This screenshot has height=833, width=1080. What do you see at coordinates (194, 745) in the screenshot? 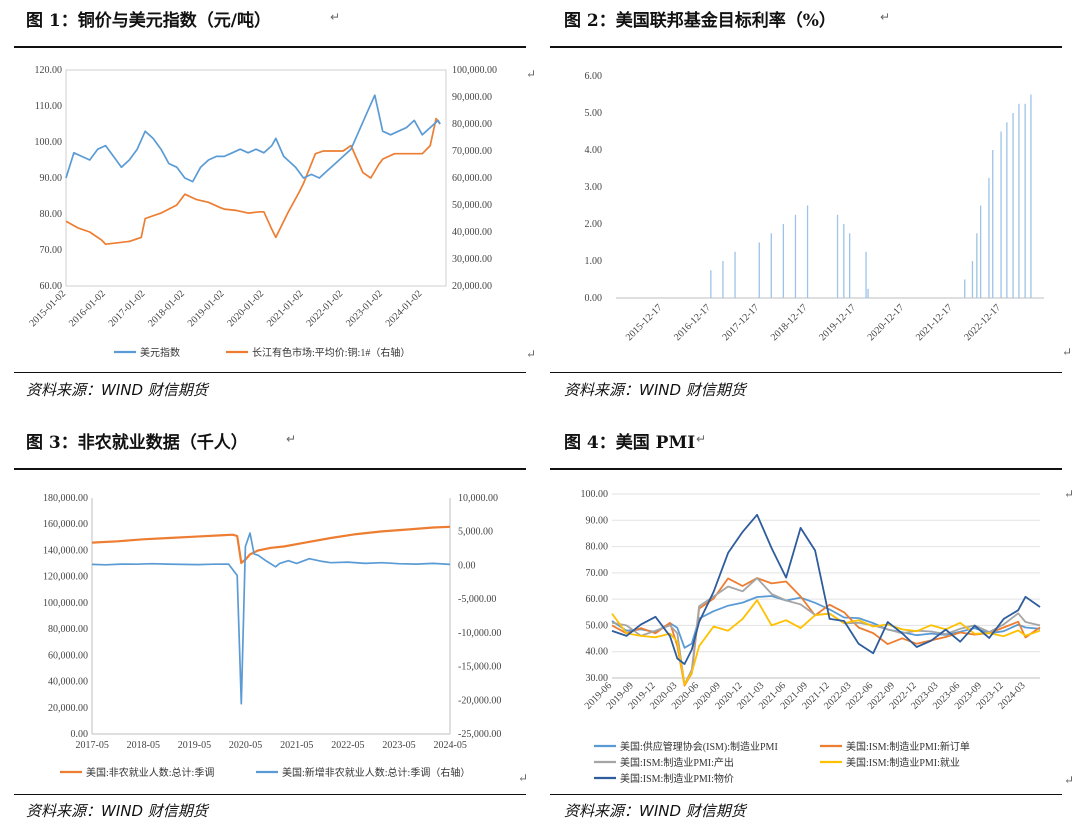
I see `x-tick-2: 2019-05` at bounding box center [194, 745].